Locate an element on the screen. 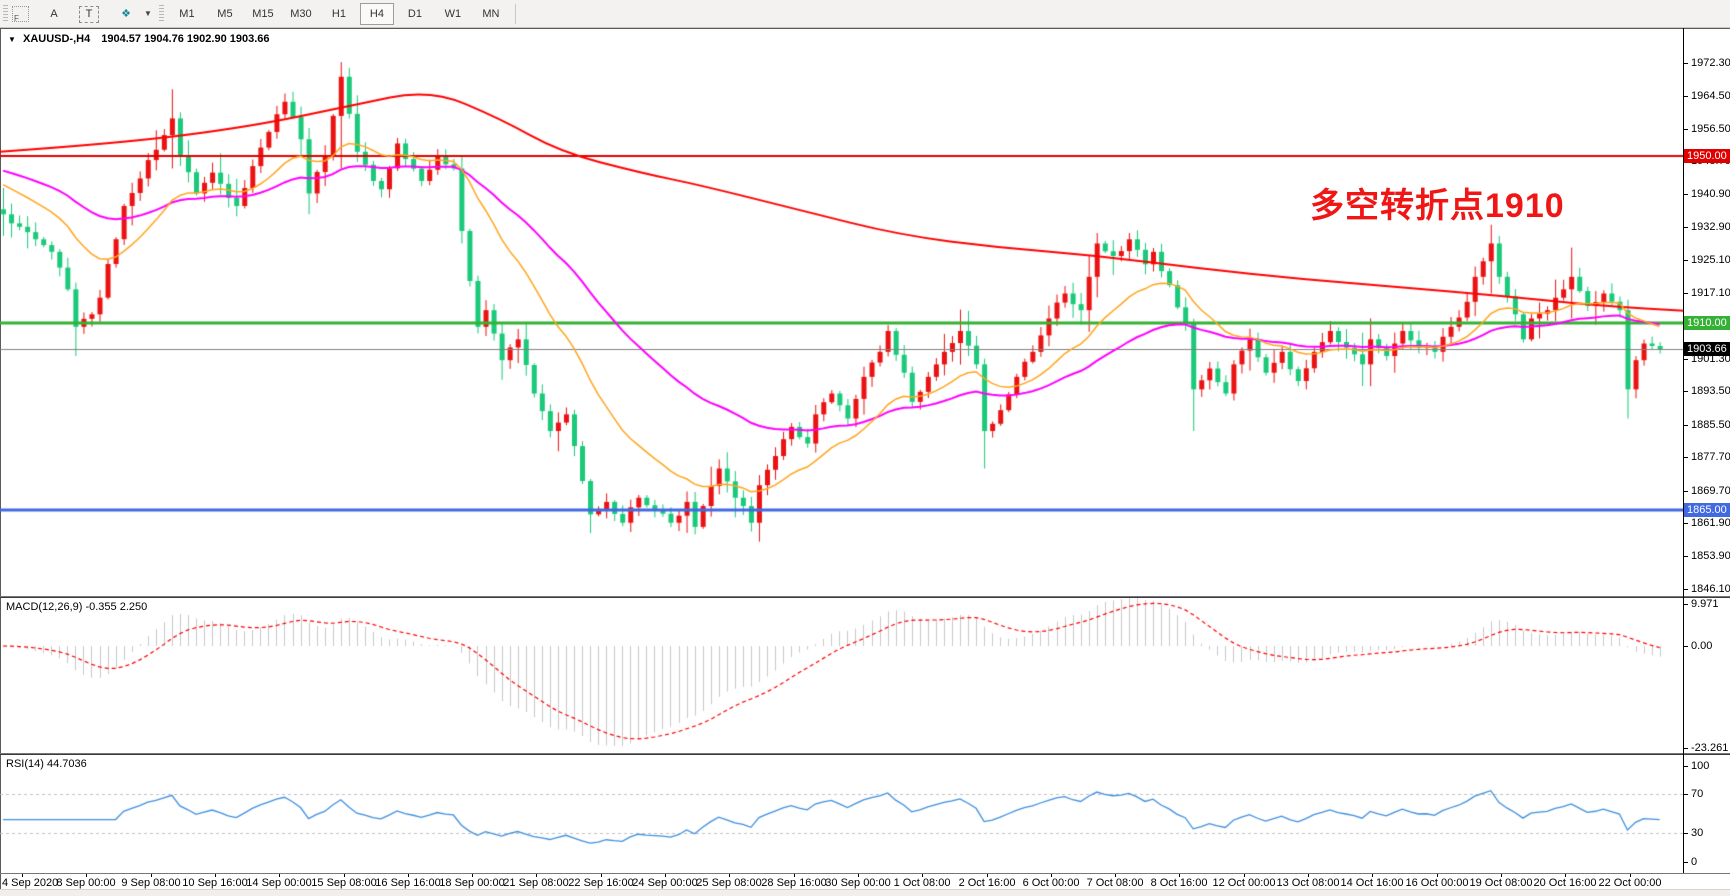  price-axis-label: 1853.90 is located at coordinates (1710, 556).